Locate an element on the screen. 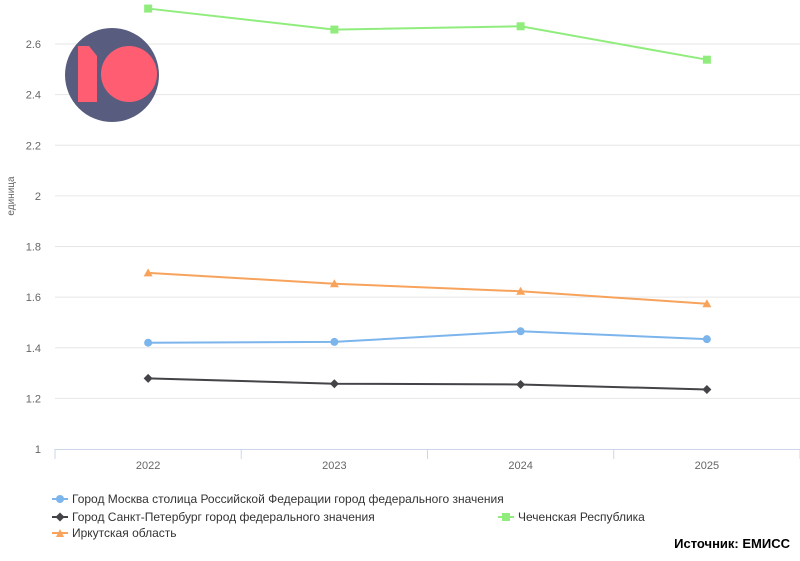  logo-ring is located at coordinates (129, 74).